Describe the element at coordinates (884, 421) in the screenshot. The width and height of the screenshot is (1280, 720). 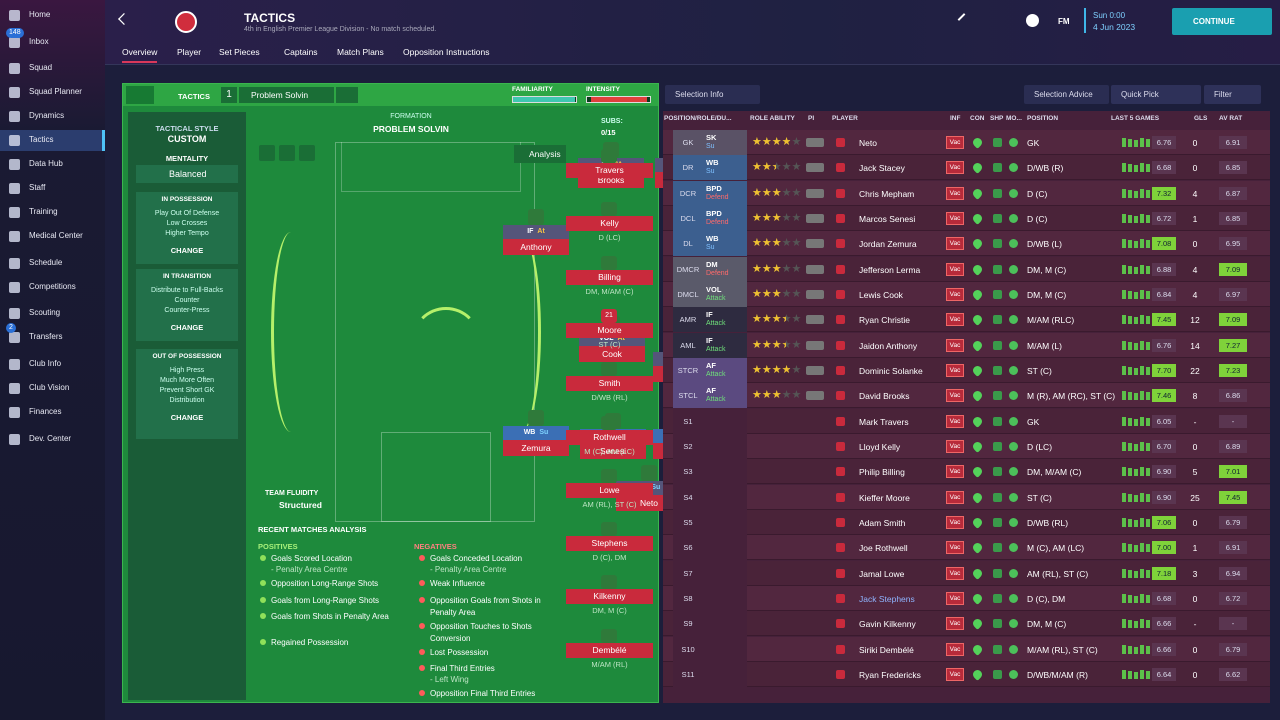
I see `player-name: Mark Travers` at that location.